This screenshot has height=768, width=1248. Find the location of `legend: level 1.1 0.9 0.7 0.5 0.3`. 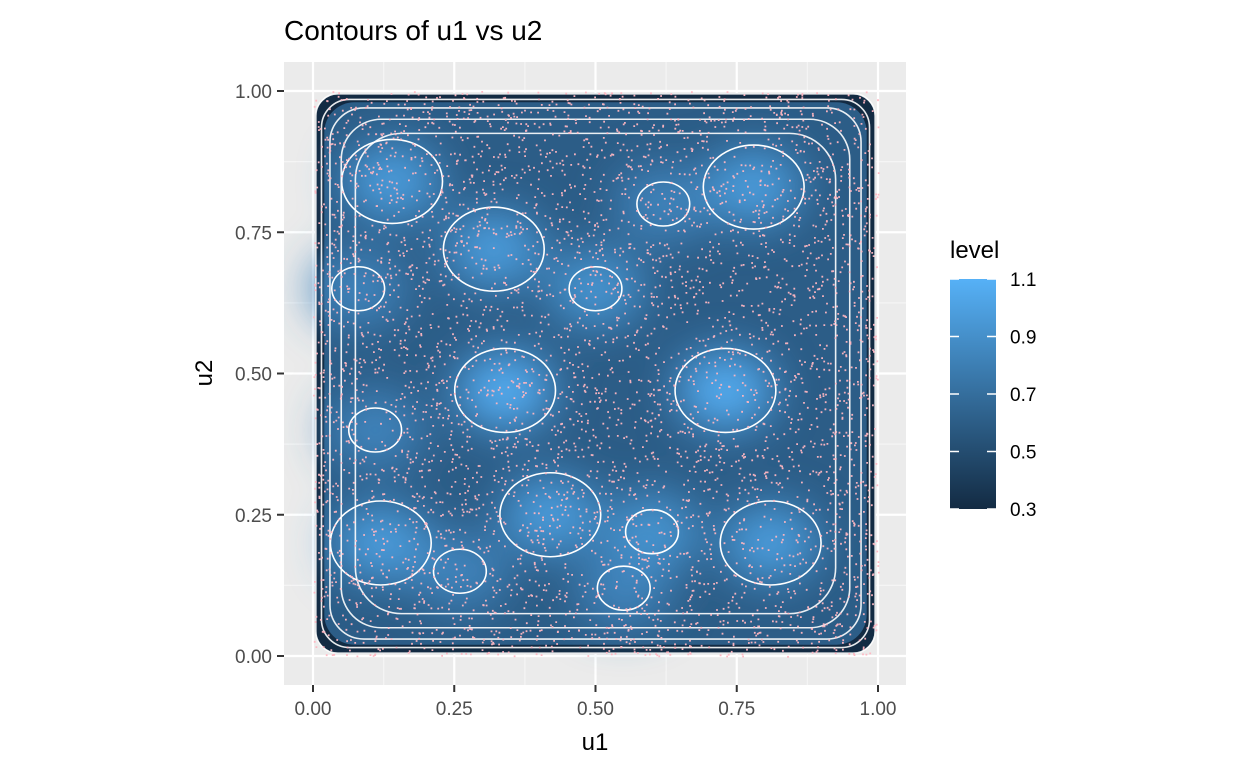

legend: level 1.1 0.9 0.7 0.5 0.3 is located at coordinates (993, 379).